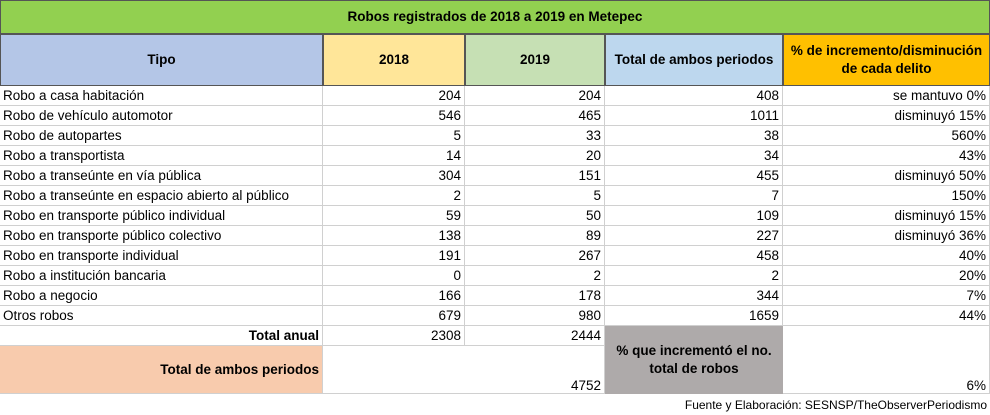  Describe the element at coordinates (535, 60) in the screenshot. I see `header-cell: 2019` at that location.